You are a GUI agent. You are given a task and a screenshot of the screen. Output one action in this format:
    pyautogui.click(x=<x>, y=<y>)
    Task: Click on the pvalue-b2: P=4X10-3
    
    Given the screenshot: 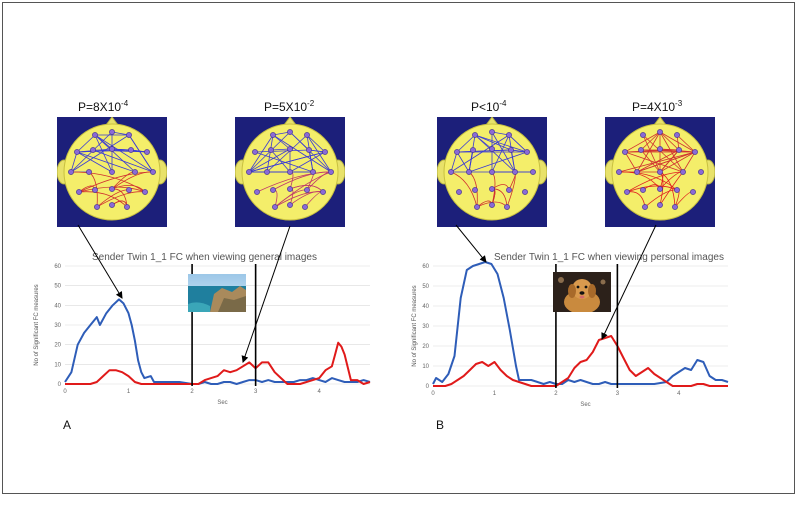 What is the action you would take?
    pyautogui.click(x=657, y=106)
    